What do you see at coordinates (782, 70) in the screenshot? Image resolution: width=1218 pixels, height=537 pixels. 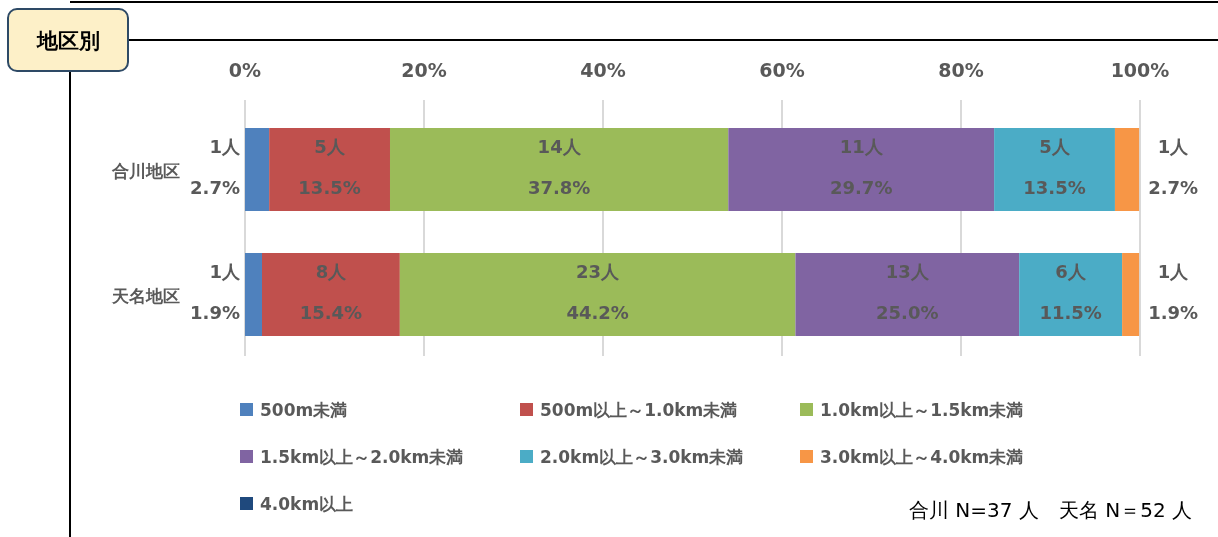 I see `x-tick-label: 60%` at bounding box center [782, 70].